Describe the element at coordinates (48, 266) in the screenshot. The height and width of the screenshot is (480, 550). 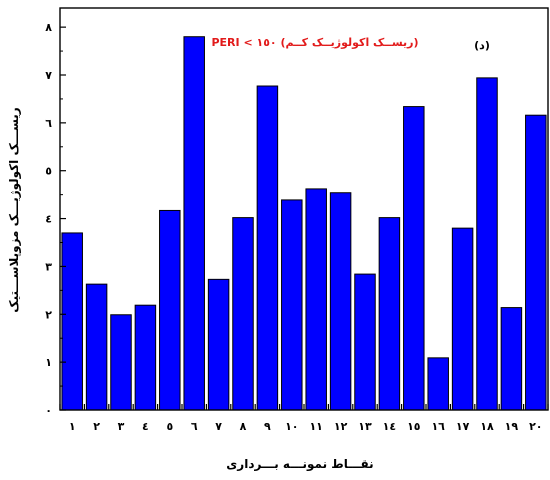
I see `y-tick-label-3: ۳` at that location.